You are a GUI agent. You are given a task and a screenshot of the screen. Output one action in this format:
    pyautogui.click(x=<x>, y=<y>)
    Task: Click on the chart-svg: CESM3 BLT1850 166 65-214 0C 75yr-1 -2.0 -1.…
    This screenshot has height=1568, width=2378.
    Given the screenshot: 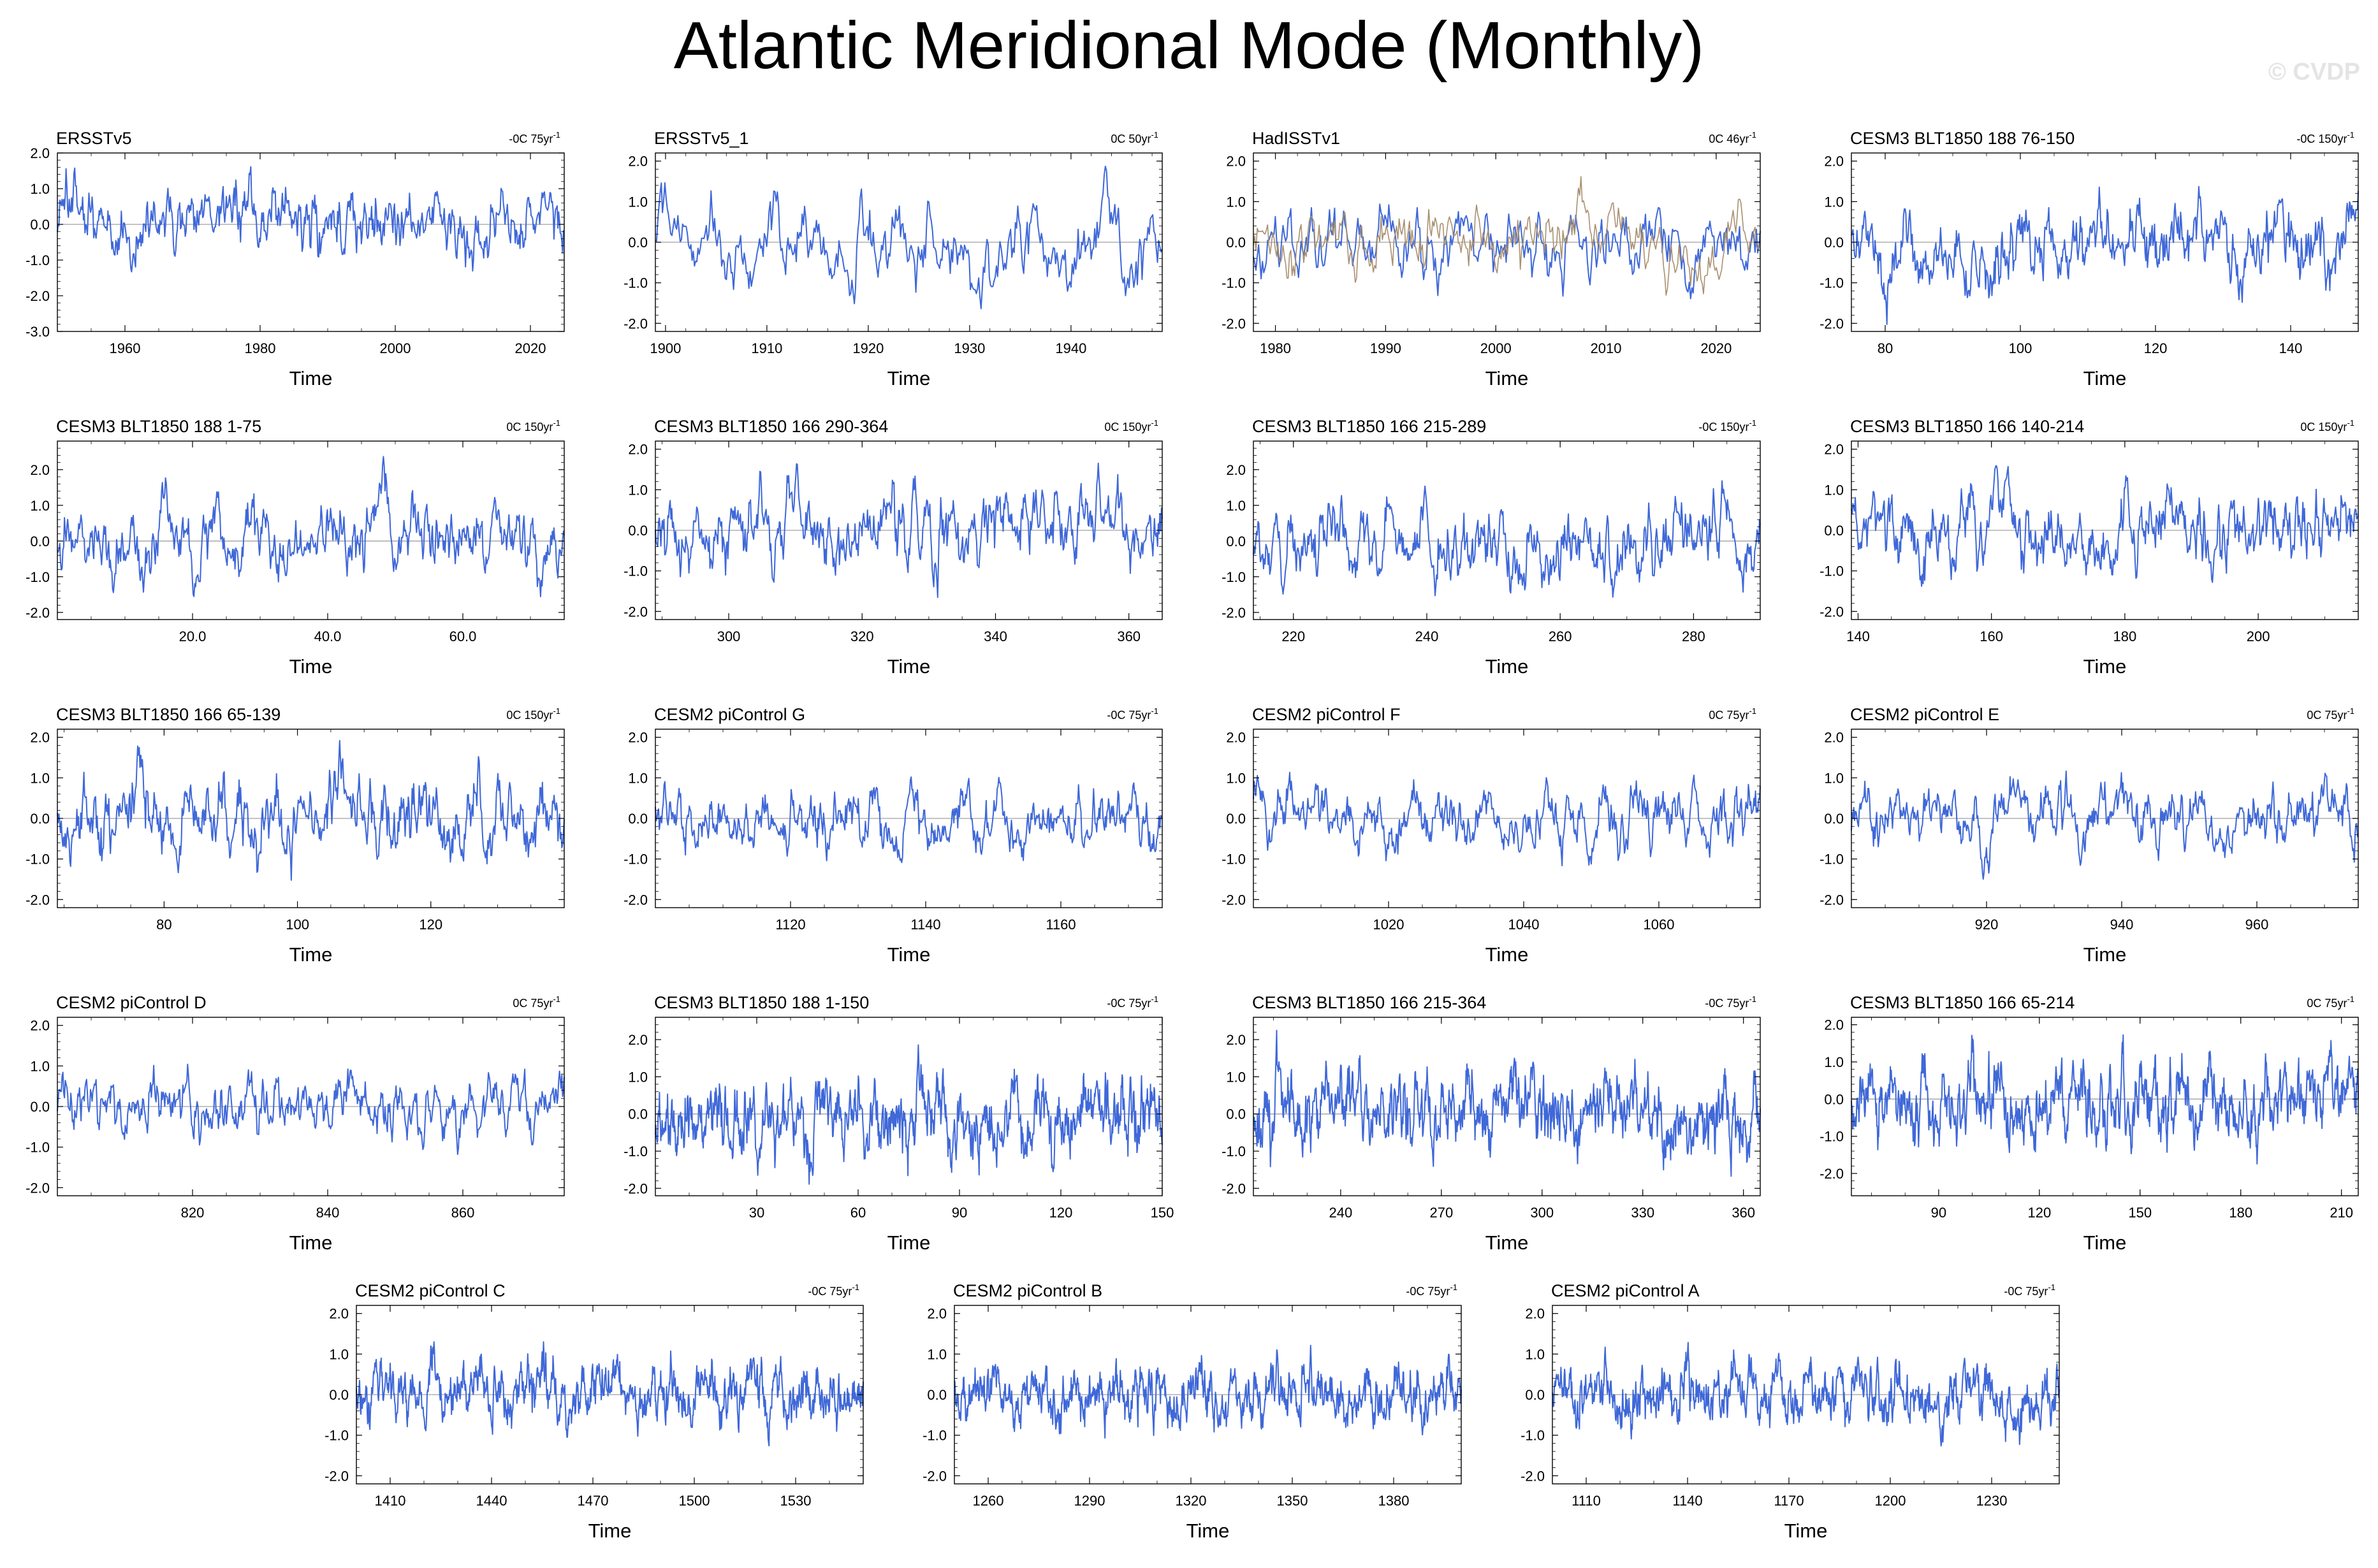 What is the action you would take?
    pyautogui.click(x=2089, y=1124)
    